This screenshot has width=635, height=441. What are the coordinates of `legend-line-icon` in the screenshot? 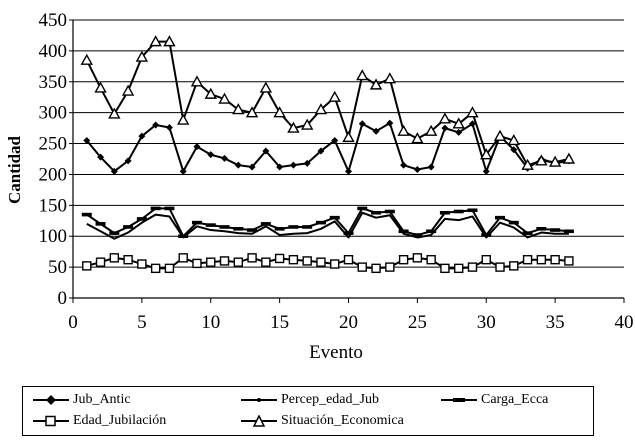 It's located at (259, 400).